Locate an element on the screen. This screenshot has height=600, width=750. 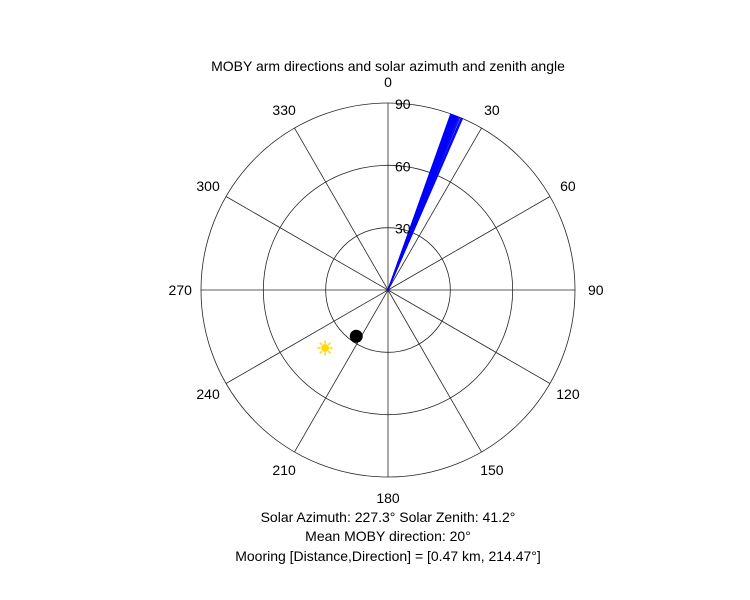
angle-tick-label: 270 is located at coordinates (181, 290).